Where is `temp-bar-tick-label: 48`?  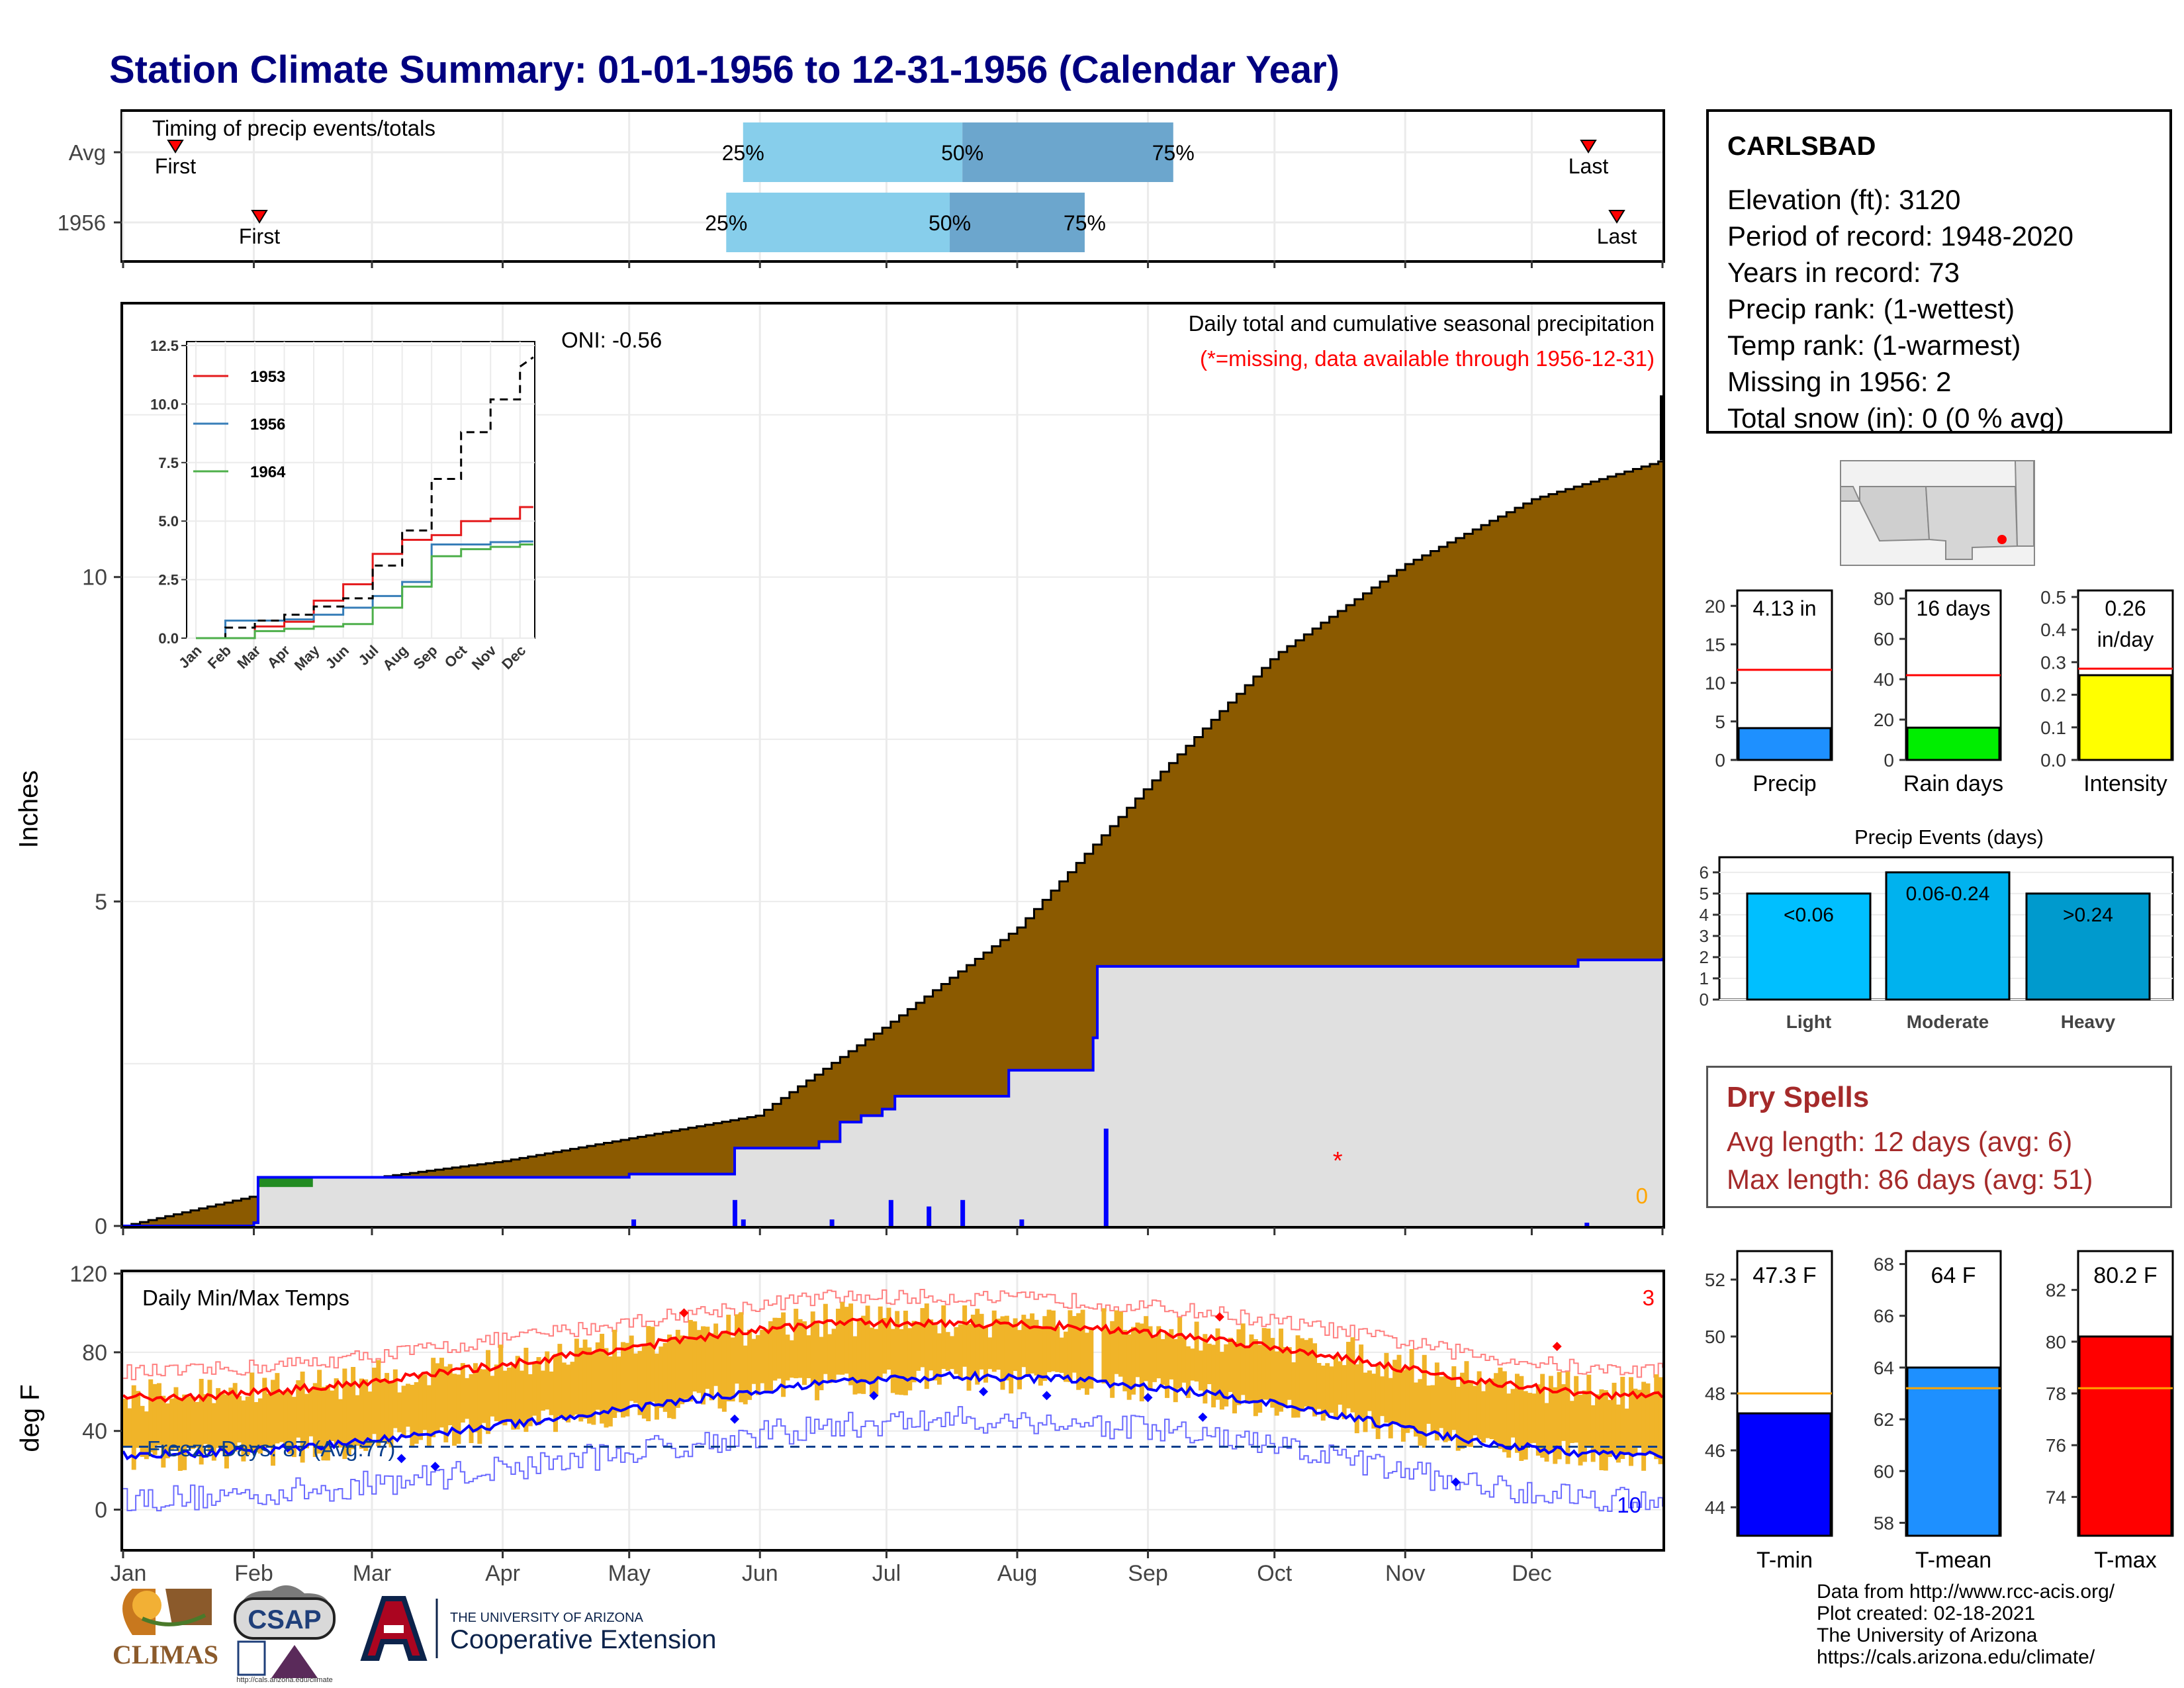
temp-bar-tick-label: 48 is located at coordinates (1715, 1393).